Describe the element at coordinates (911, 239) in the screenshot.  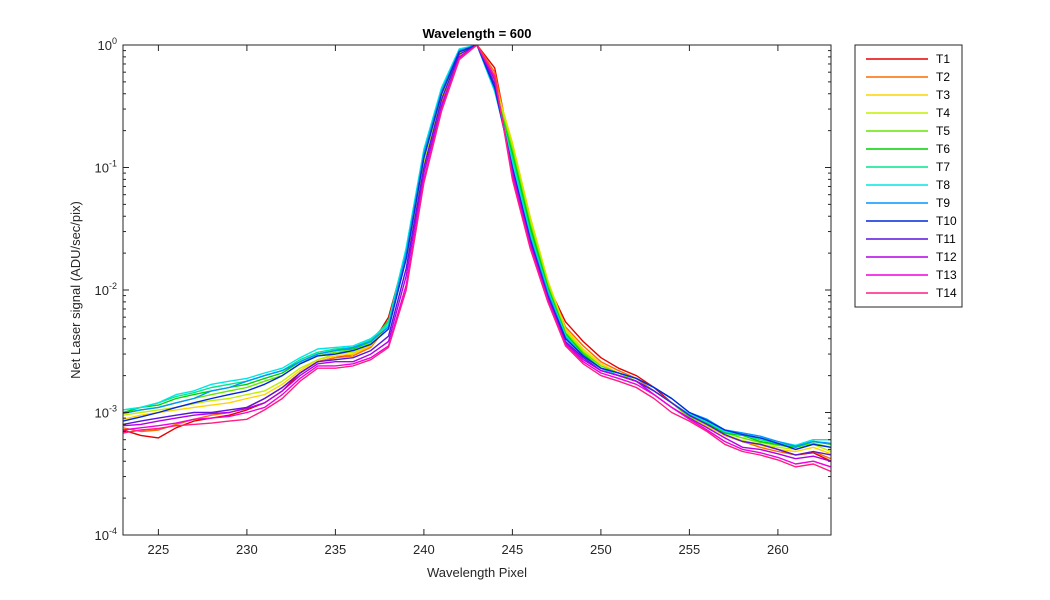
I see `legend-entry-t11: T11` at that location.